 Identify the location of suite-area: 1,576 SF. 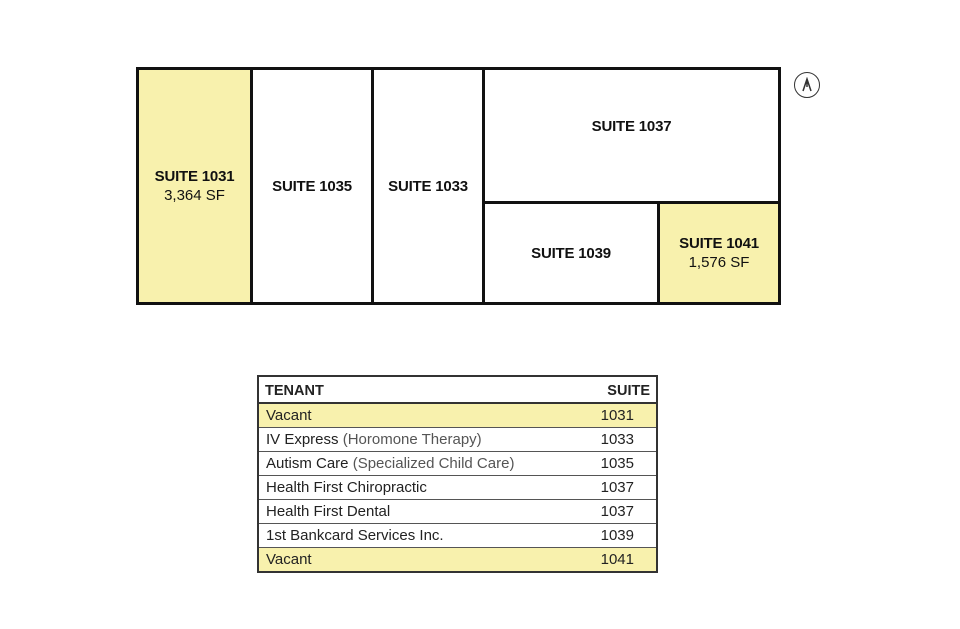
(719, 262).